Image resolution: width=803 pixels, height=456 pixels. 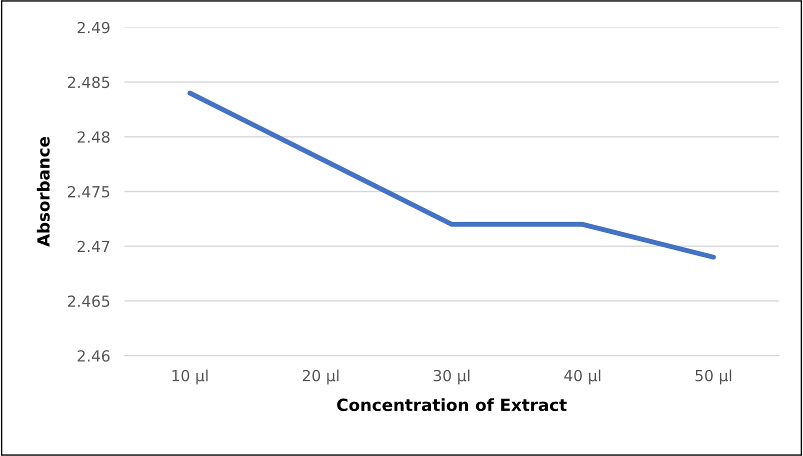 What do you see at coordinates (94, 356) in the screenshot?
I see `y-tick-label: 2.46` at bounding box center [94, 356].